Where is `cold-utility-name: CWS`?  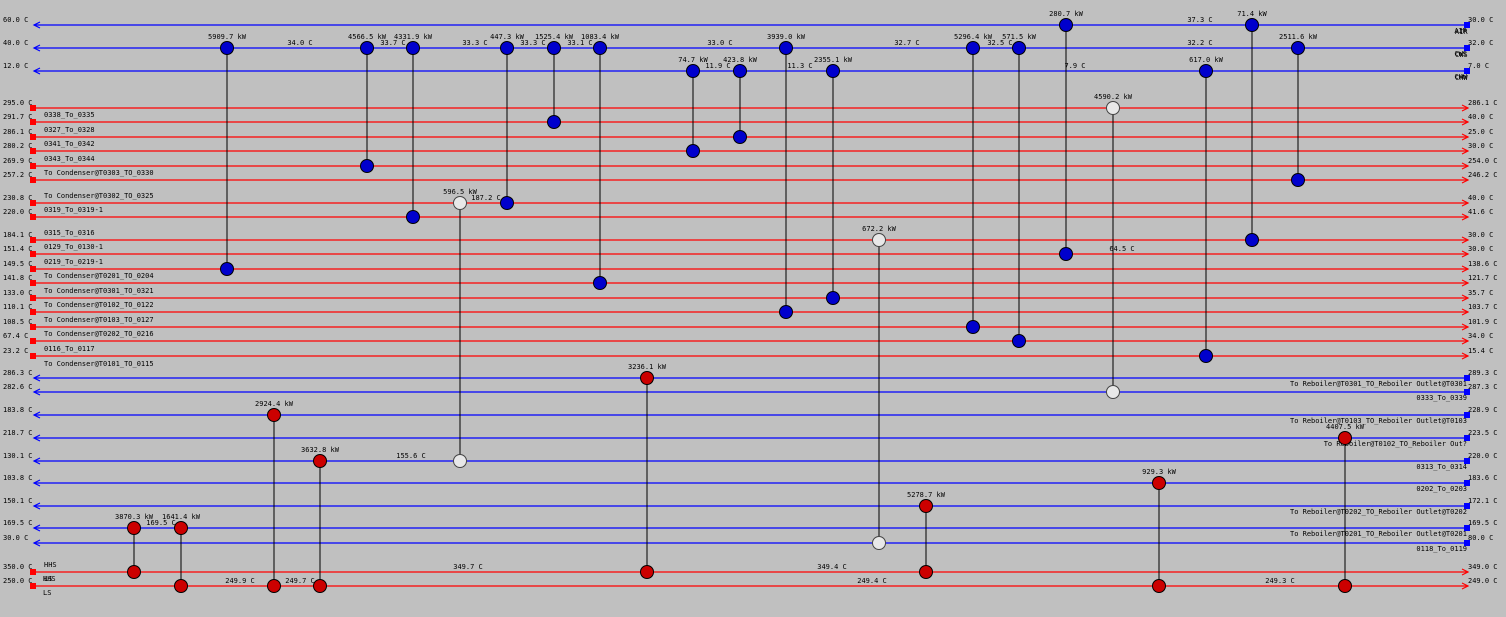 cold-utility-name: CWS is located at coordinates (1461, 55).